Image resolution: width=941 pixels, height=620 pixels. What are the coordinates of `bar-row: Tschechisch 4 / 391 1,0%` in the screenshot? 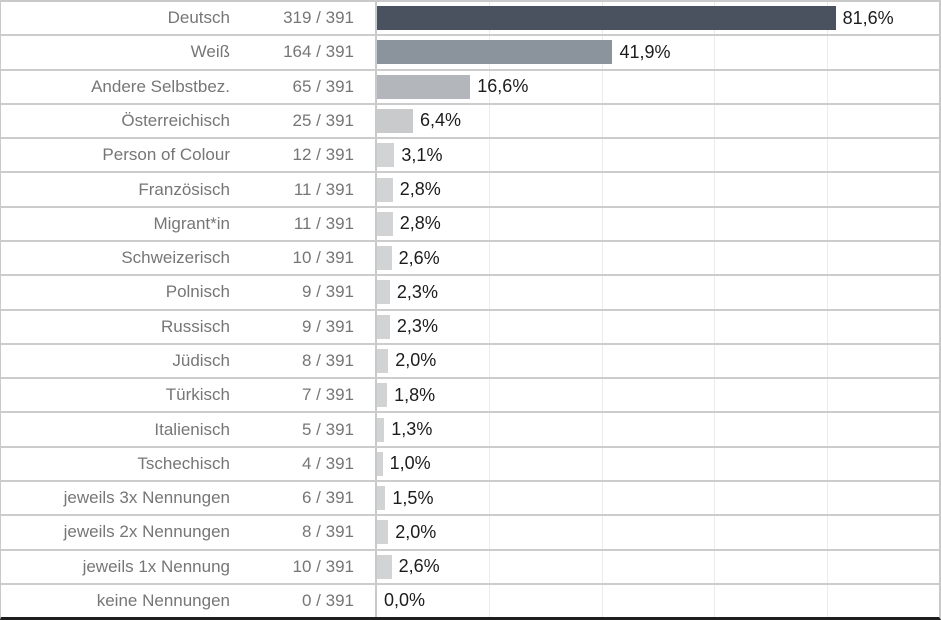 It's located at (470, 464).